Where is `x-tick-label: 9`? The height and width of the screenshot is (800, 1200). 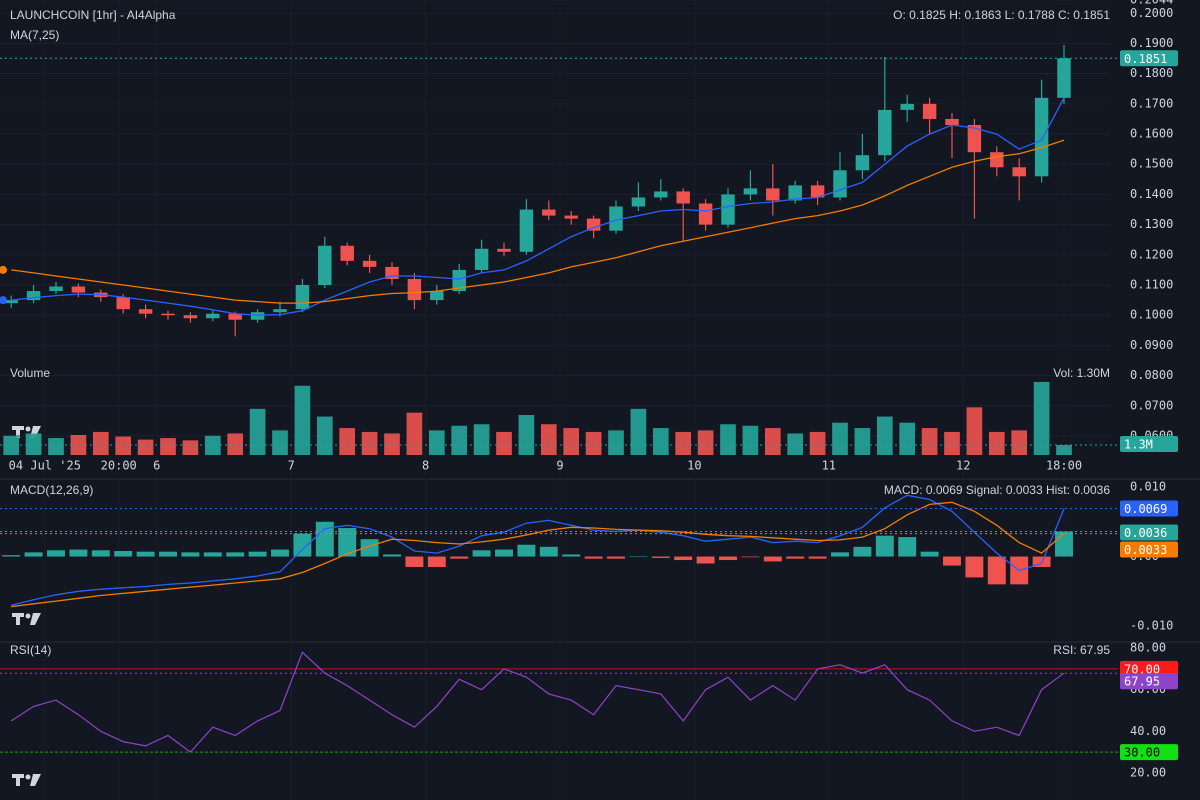
x-tick-label: 9 is located at coordinates (559, 466).